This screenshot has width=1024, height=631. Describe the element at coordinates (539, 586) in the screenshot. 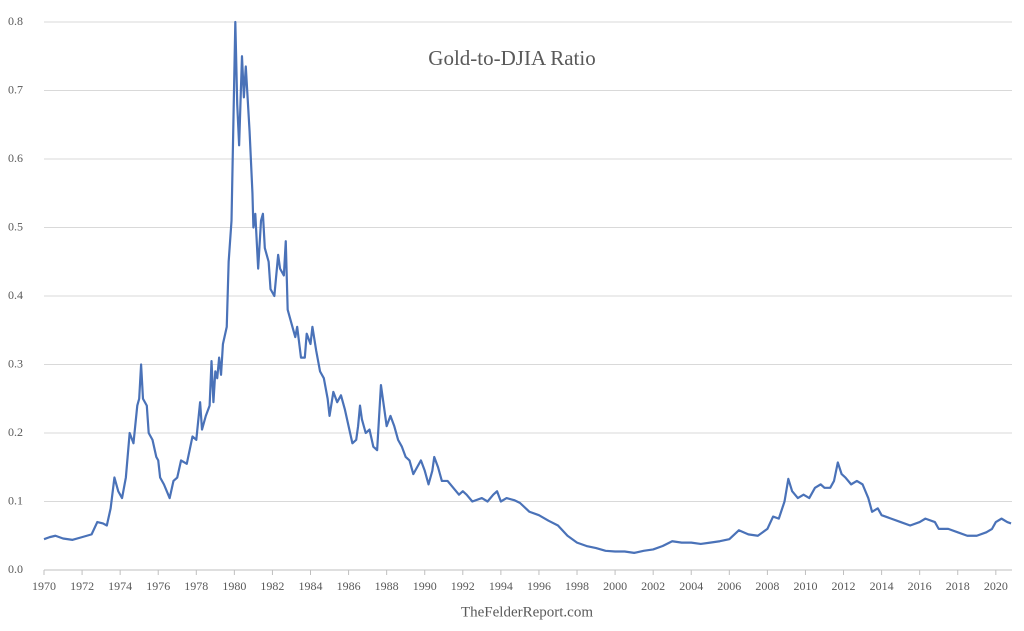

I see `x-tick-label: 1996` at that location.